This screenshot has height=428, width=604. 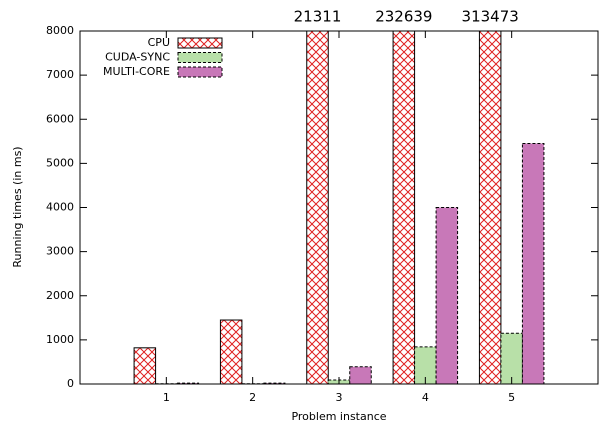 I want to click on y-tick-label: 0, so click(x=70, y=383).